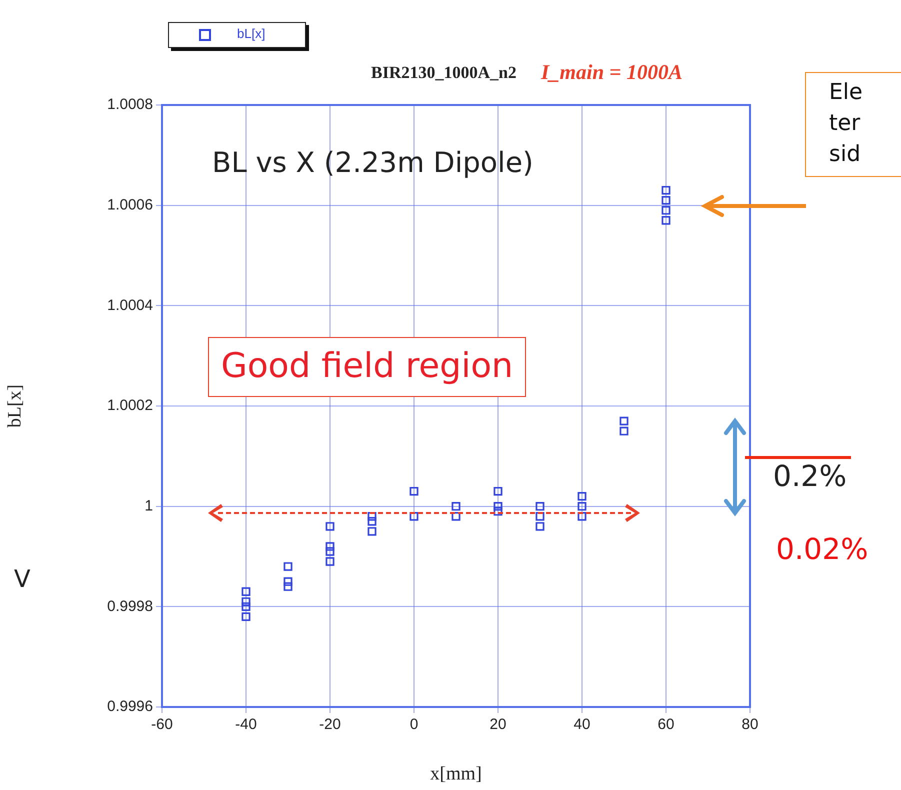 The height and width of the screenshot is (790, 901). What do you see at coordinates (822, 549) in the screenshot?
I see `text: 0.02%` at bounding box center [822, 549].